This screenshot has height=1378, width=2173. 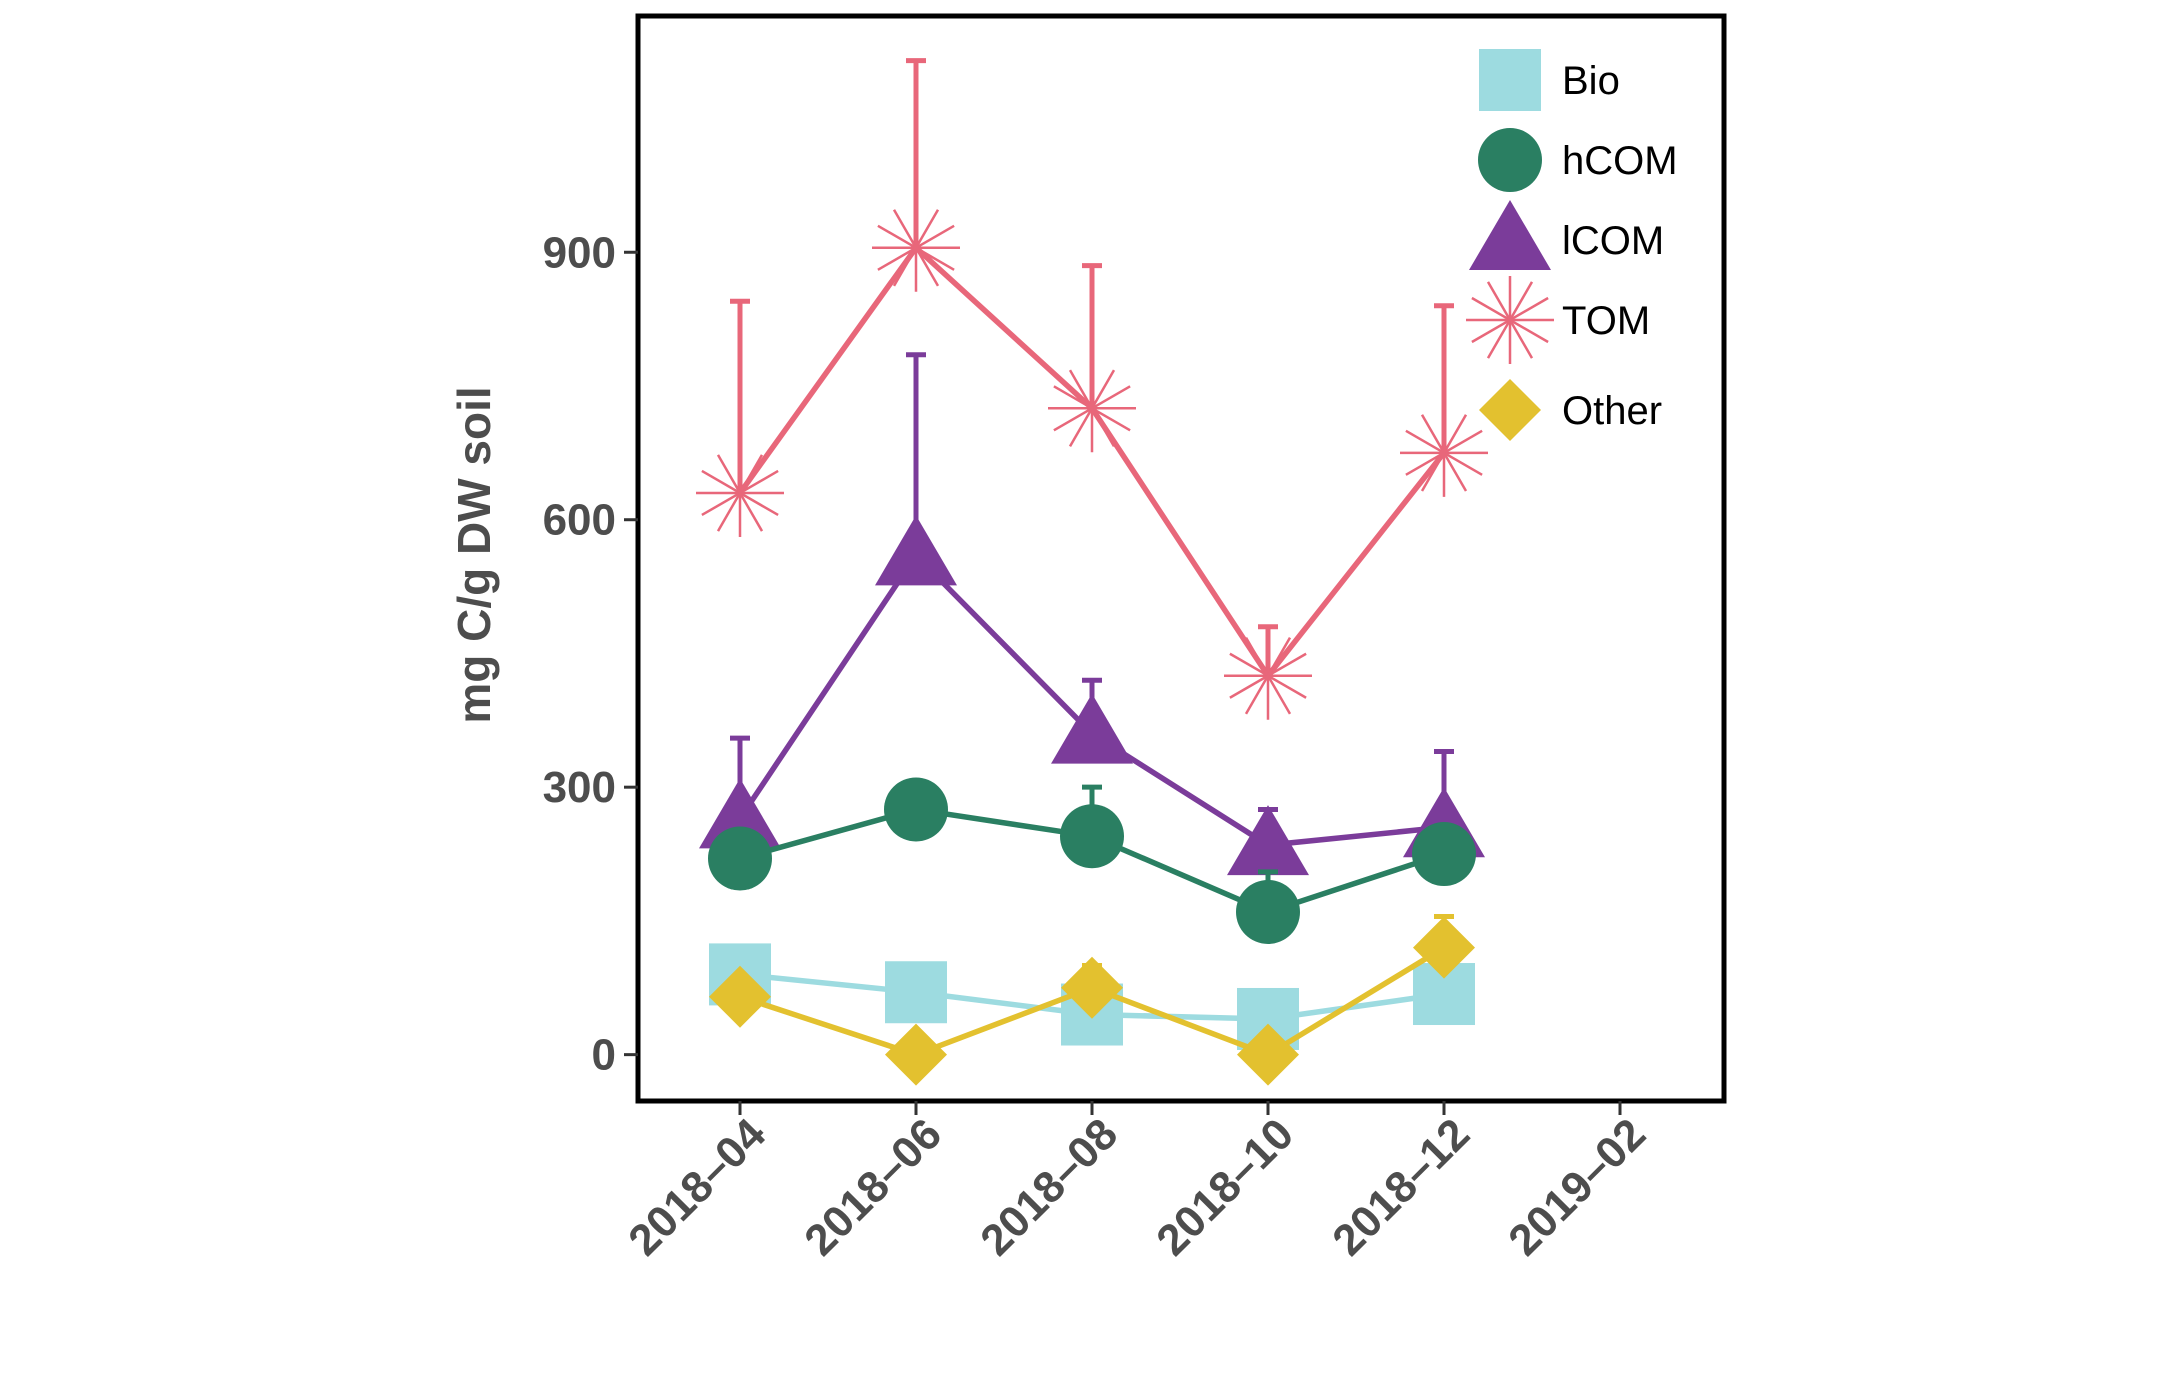 What do you see at coordinates (579, 520) in the screenshot?
I see `y-tick-label: 600` at bounding box center [579, 520].